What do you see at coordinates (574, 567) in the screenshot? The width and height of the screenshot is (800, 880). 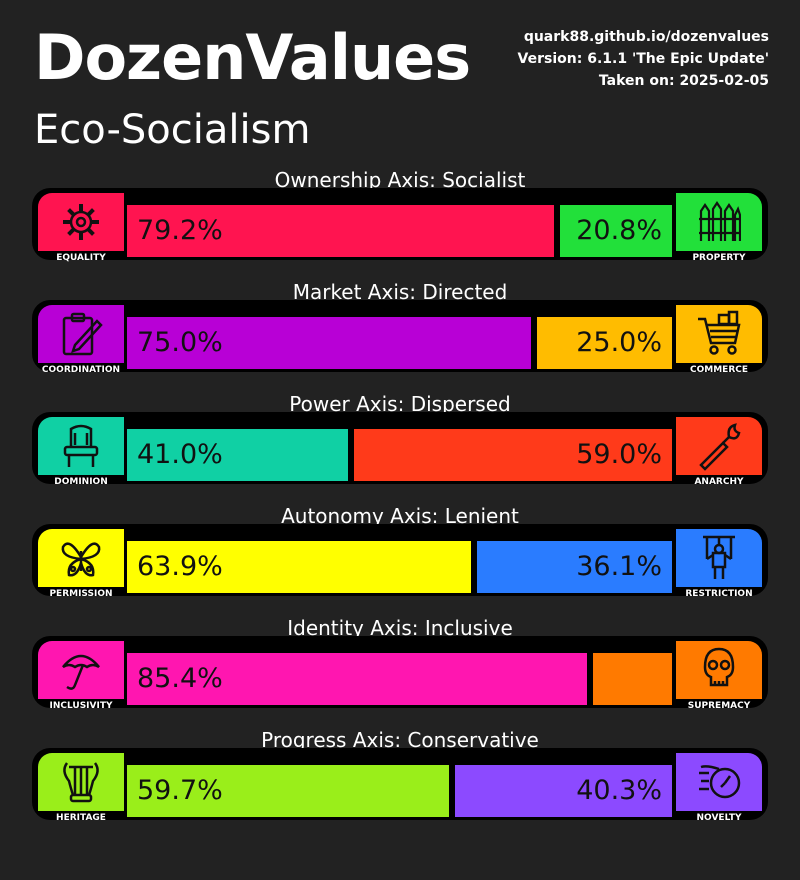 I see `bar-segment-right: 36.1%` at bounding box center [574, 567].